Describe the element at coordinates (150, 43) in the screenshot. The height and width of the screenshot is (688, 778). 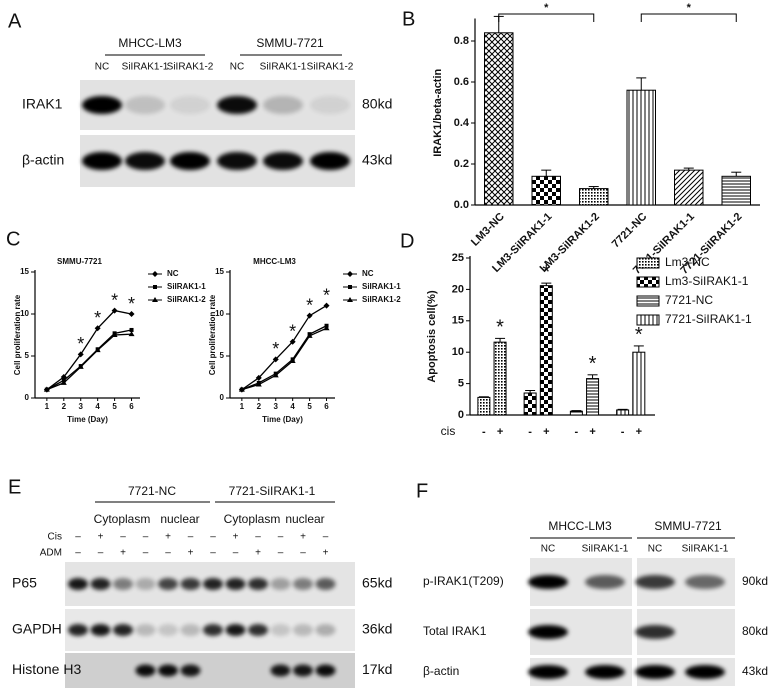
I see `group-label: MHCC-LM3` at that location.